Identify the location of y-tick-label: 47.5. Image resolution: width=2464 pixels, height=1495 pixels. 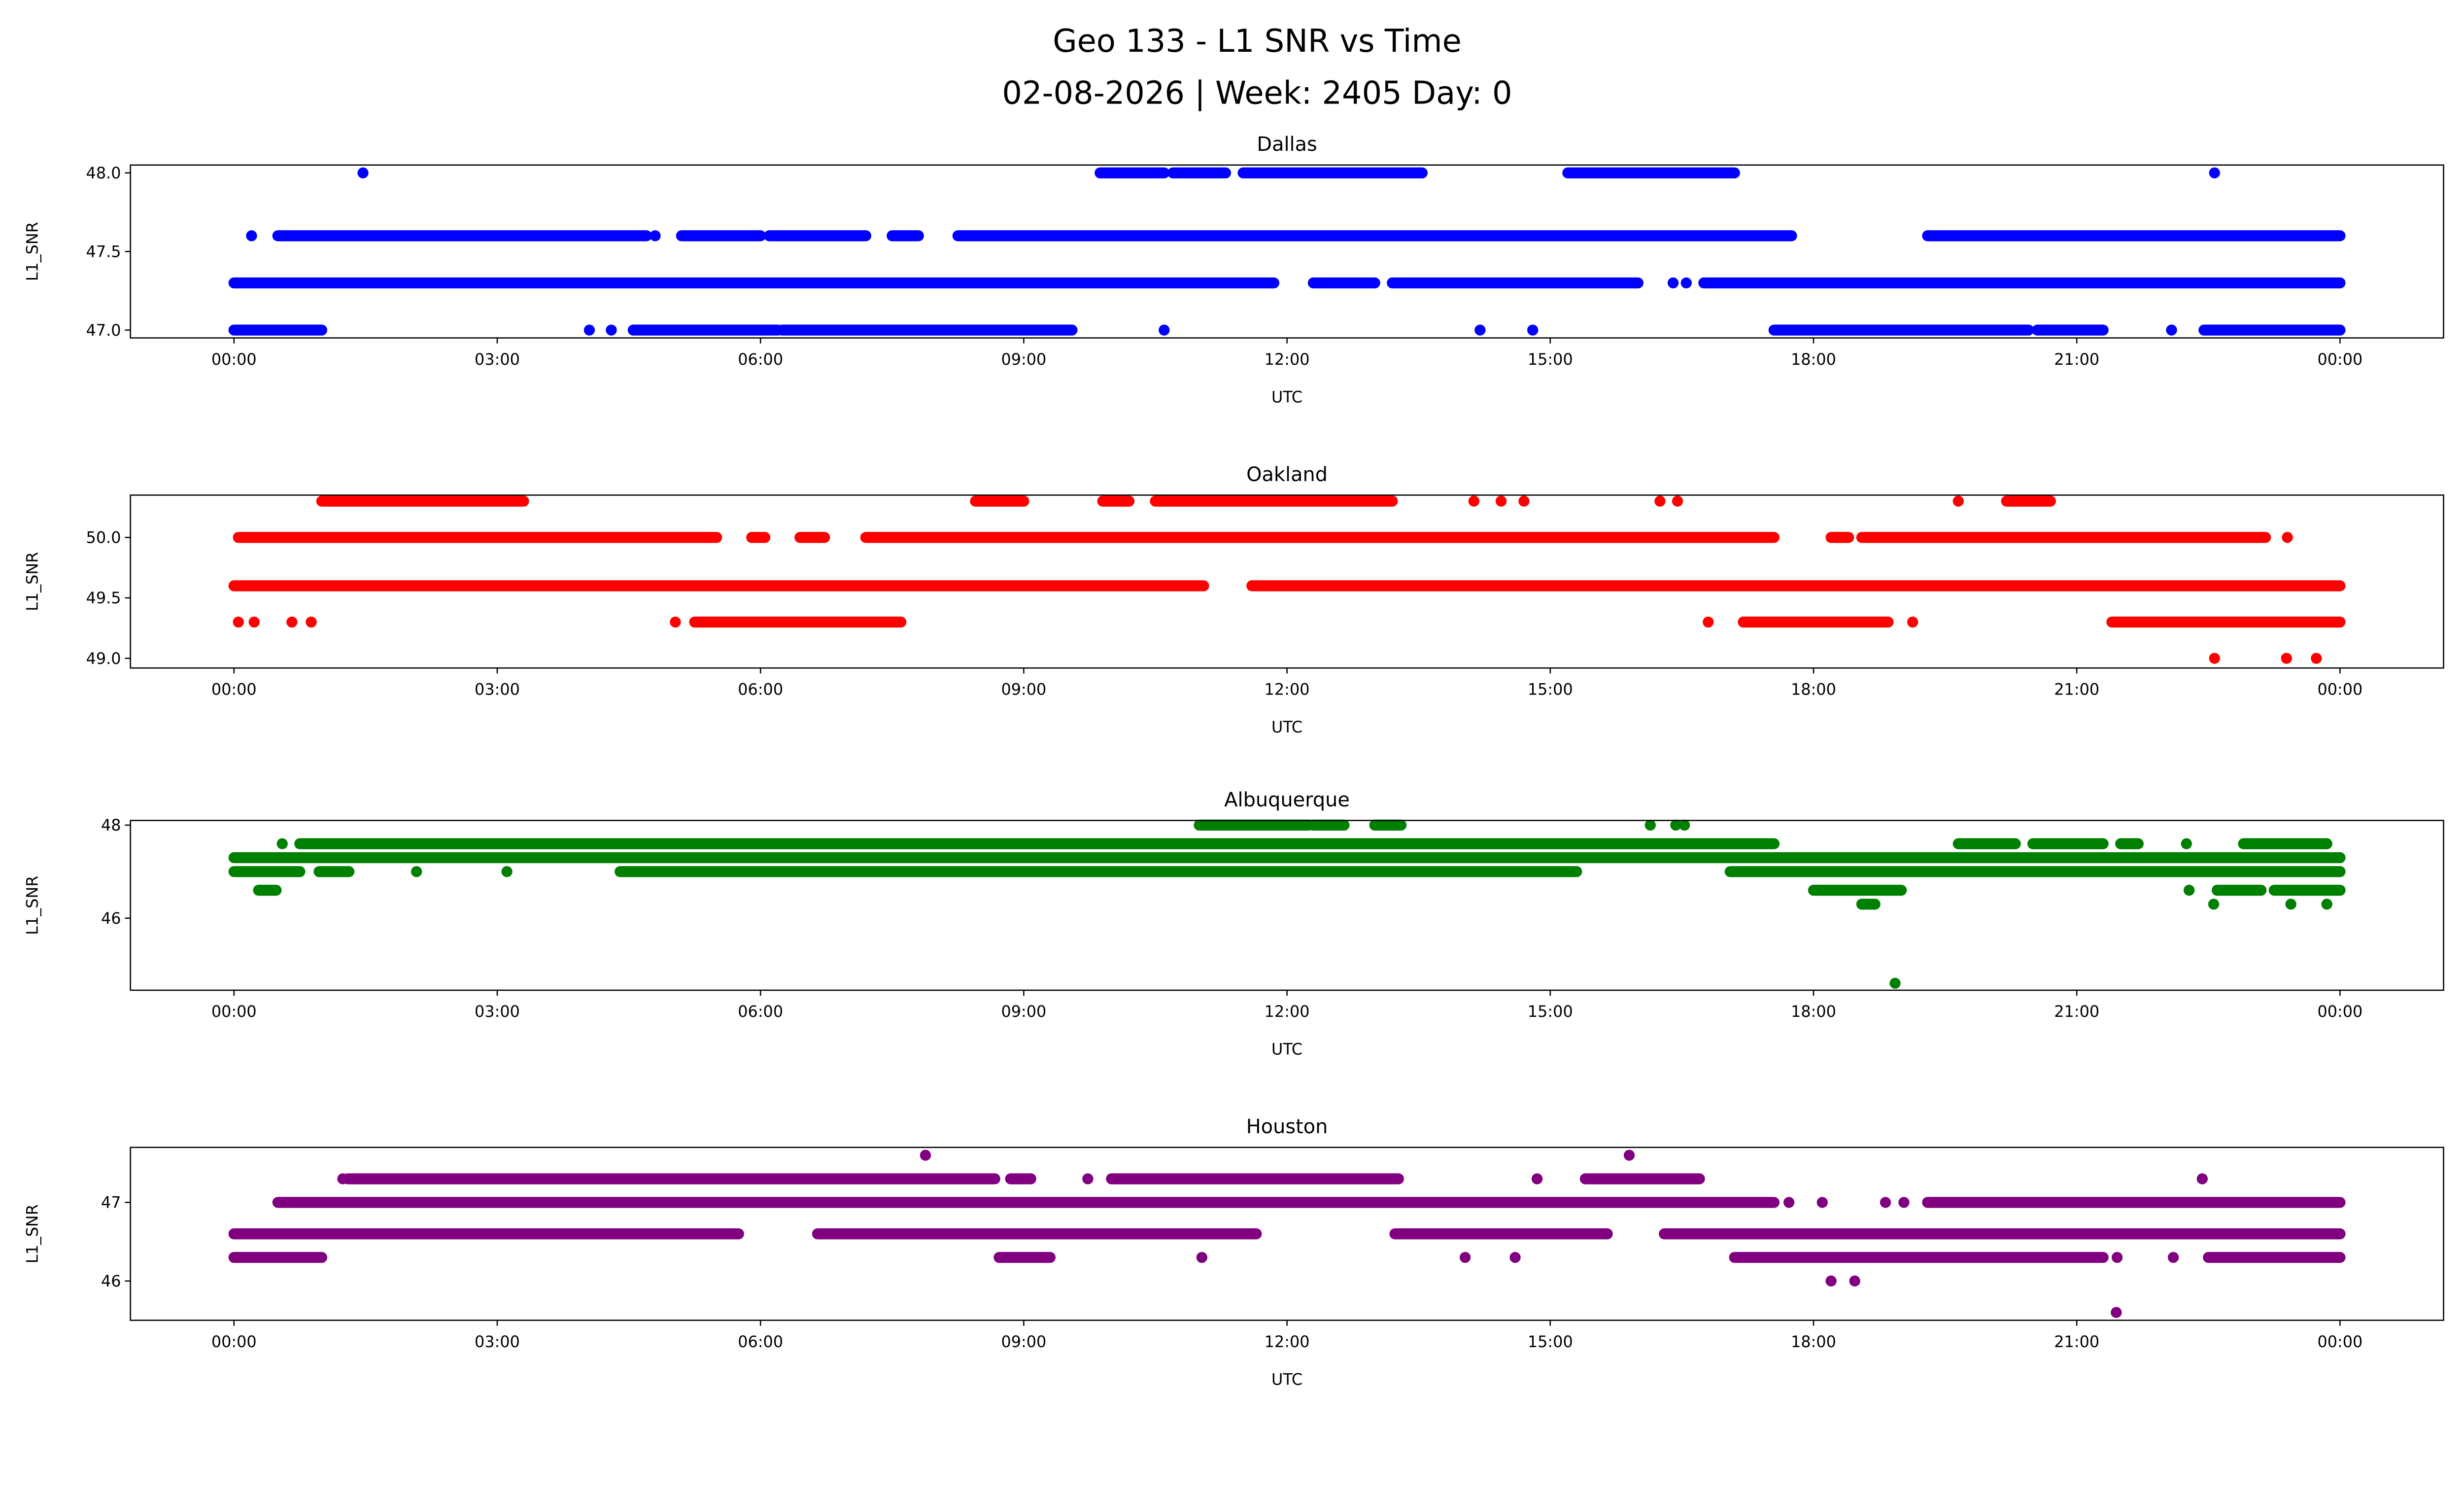
(103, 251).